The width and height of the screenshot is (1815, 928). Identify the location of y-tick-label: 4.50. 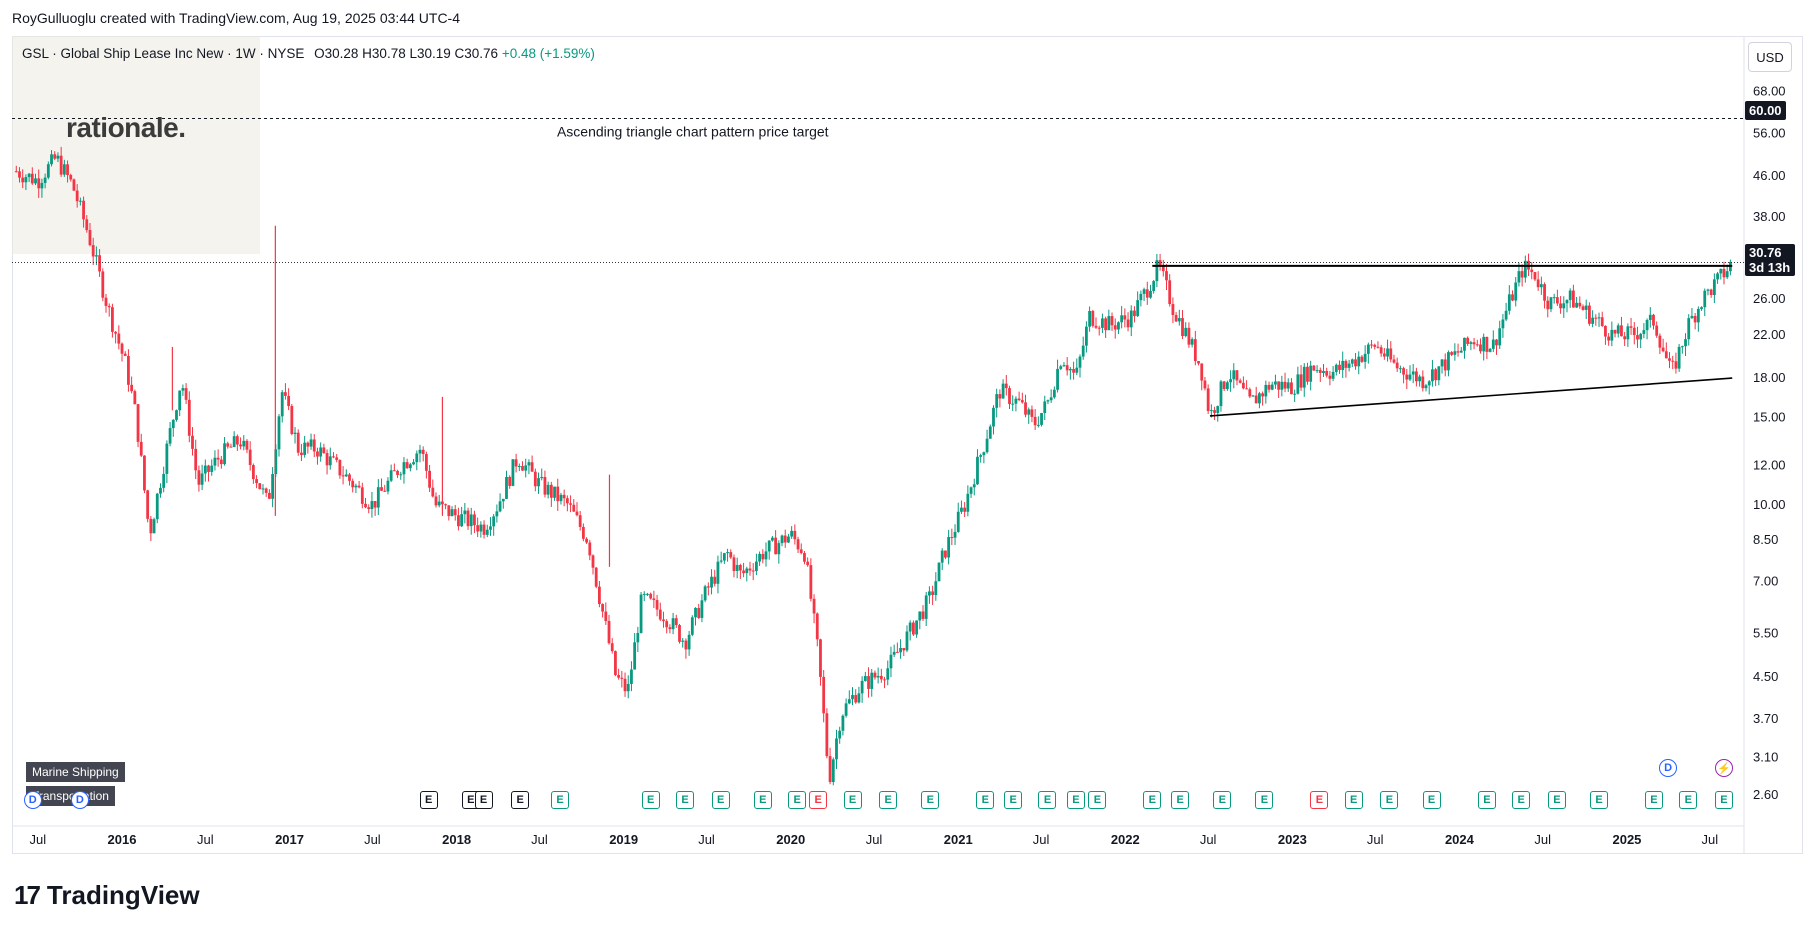
(1765, 676).